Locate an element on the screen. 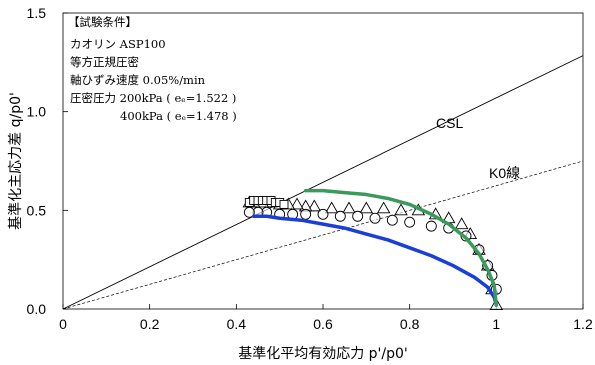 The image size is (595, 365). k0-line-label: K0線 is located at coordinates (504, 173).